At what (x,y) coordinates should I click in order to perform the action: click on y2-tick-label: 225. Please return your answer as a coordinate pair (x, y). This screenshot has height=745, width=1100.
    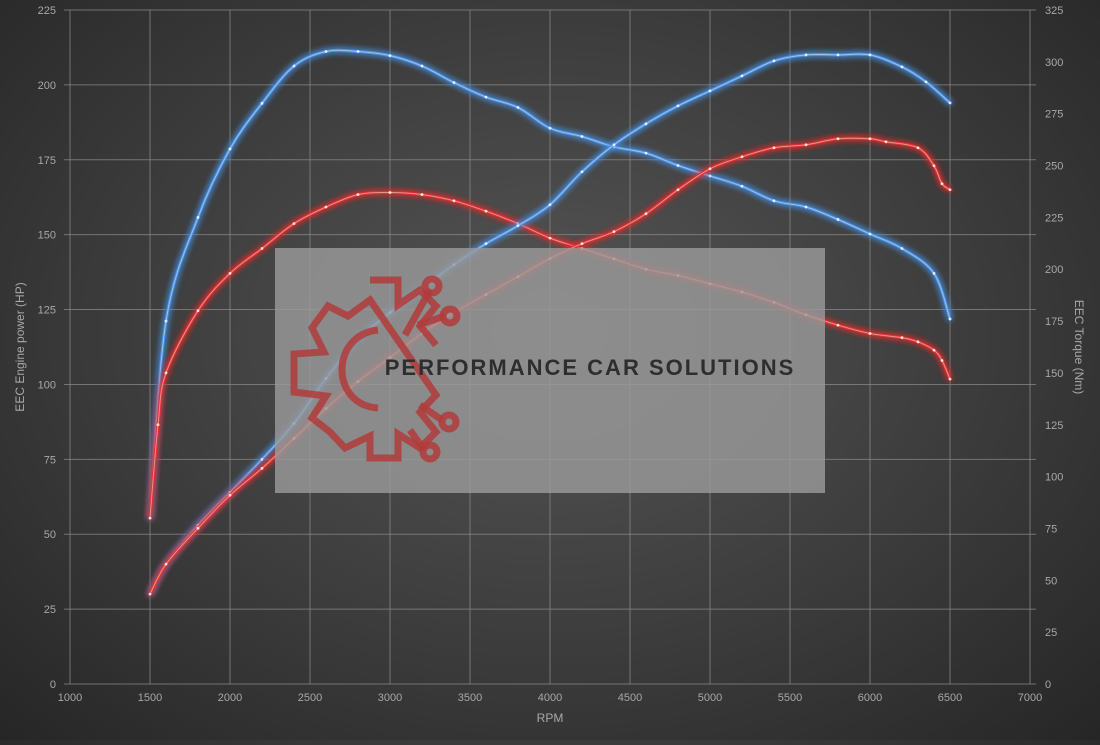
    Looking at the image, I should click on (1054, 218).